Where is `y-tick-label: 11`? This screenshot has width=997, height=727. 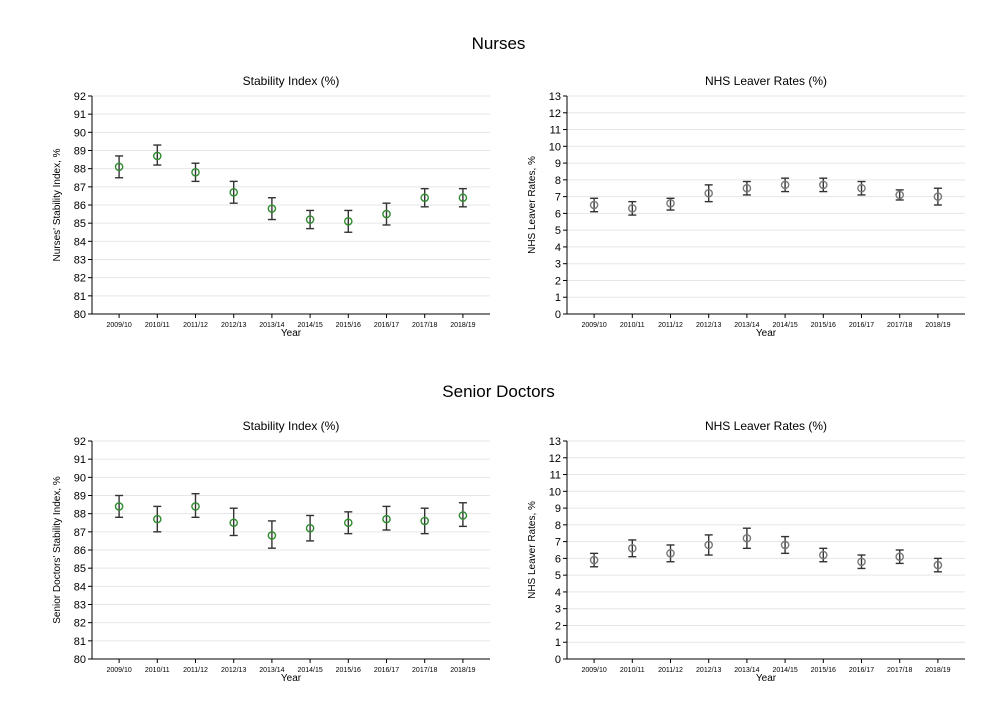
y-tick-label: 11 is located at coordinates (555, 131).